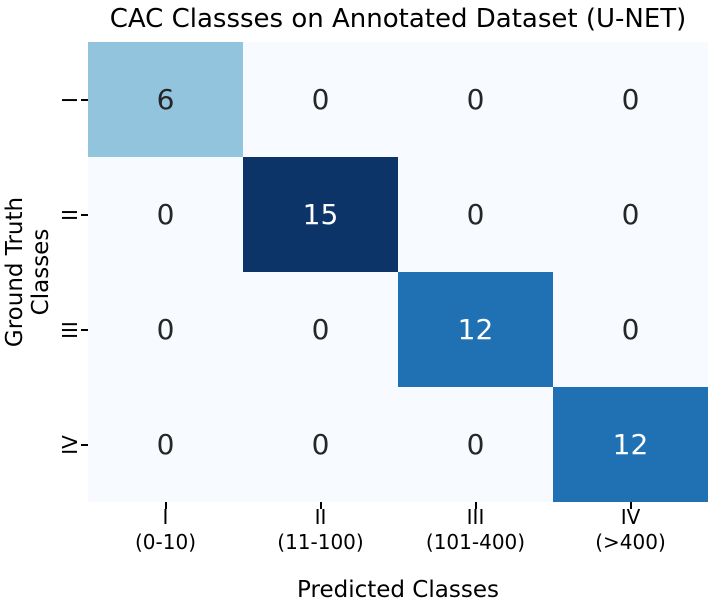 The width and height of the screenshot is (717, 613). Describe the element at coordinates (165, 542) in the screenshot. I see `x-tick-range: (0-10)` at that location.